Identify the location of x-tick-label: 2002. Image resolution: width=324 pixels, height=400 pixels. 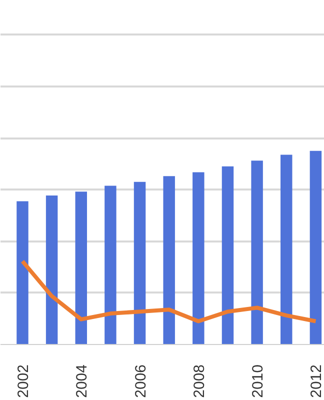
(23, 381).